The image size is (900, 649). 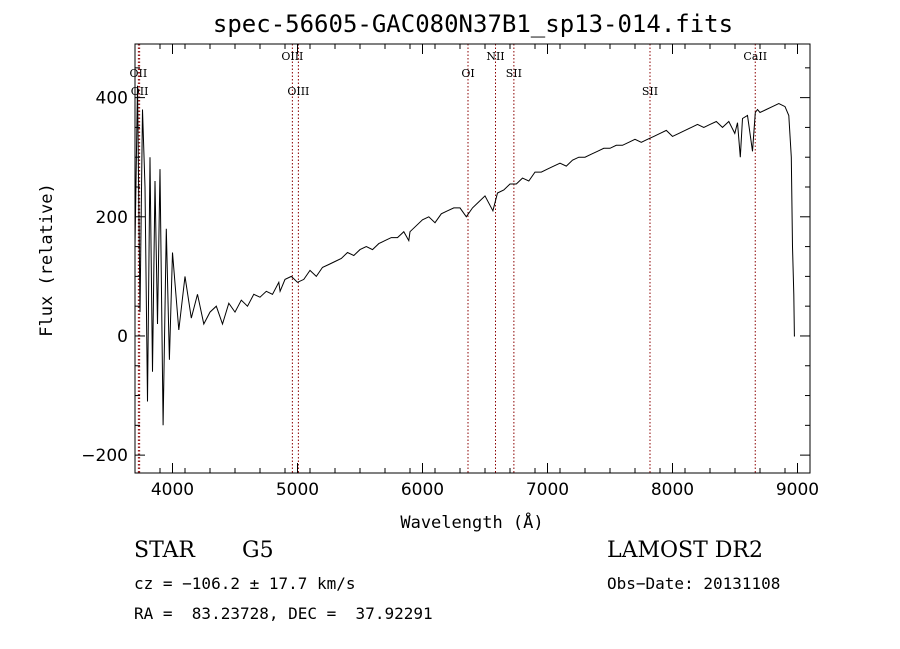 What do you see at coordinates (297, 490) in the screenshot?
I see `x-tick-label-1: 5000` at bounding box center [297, 490].